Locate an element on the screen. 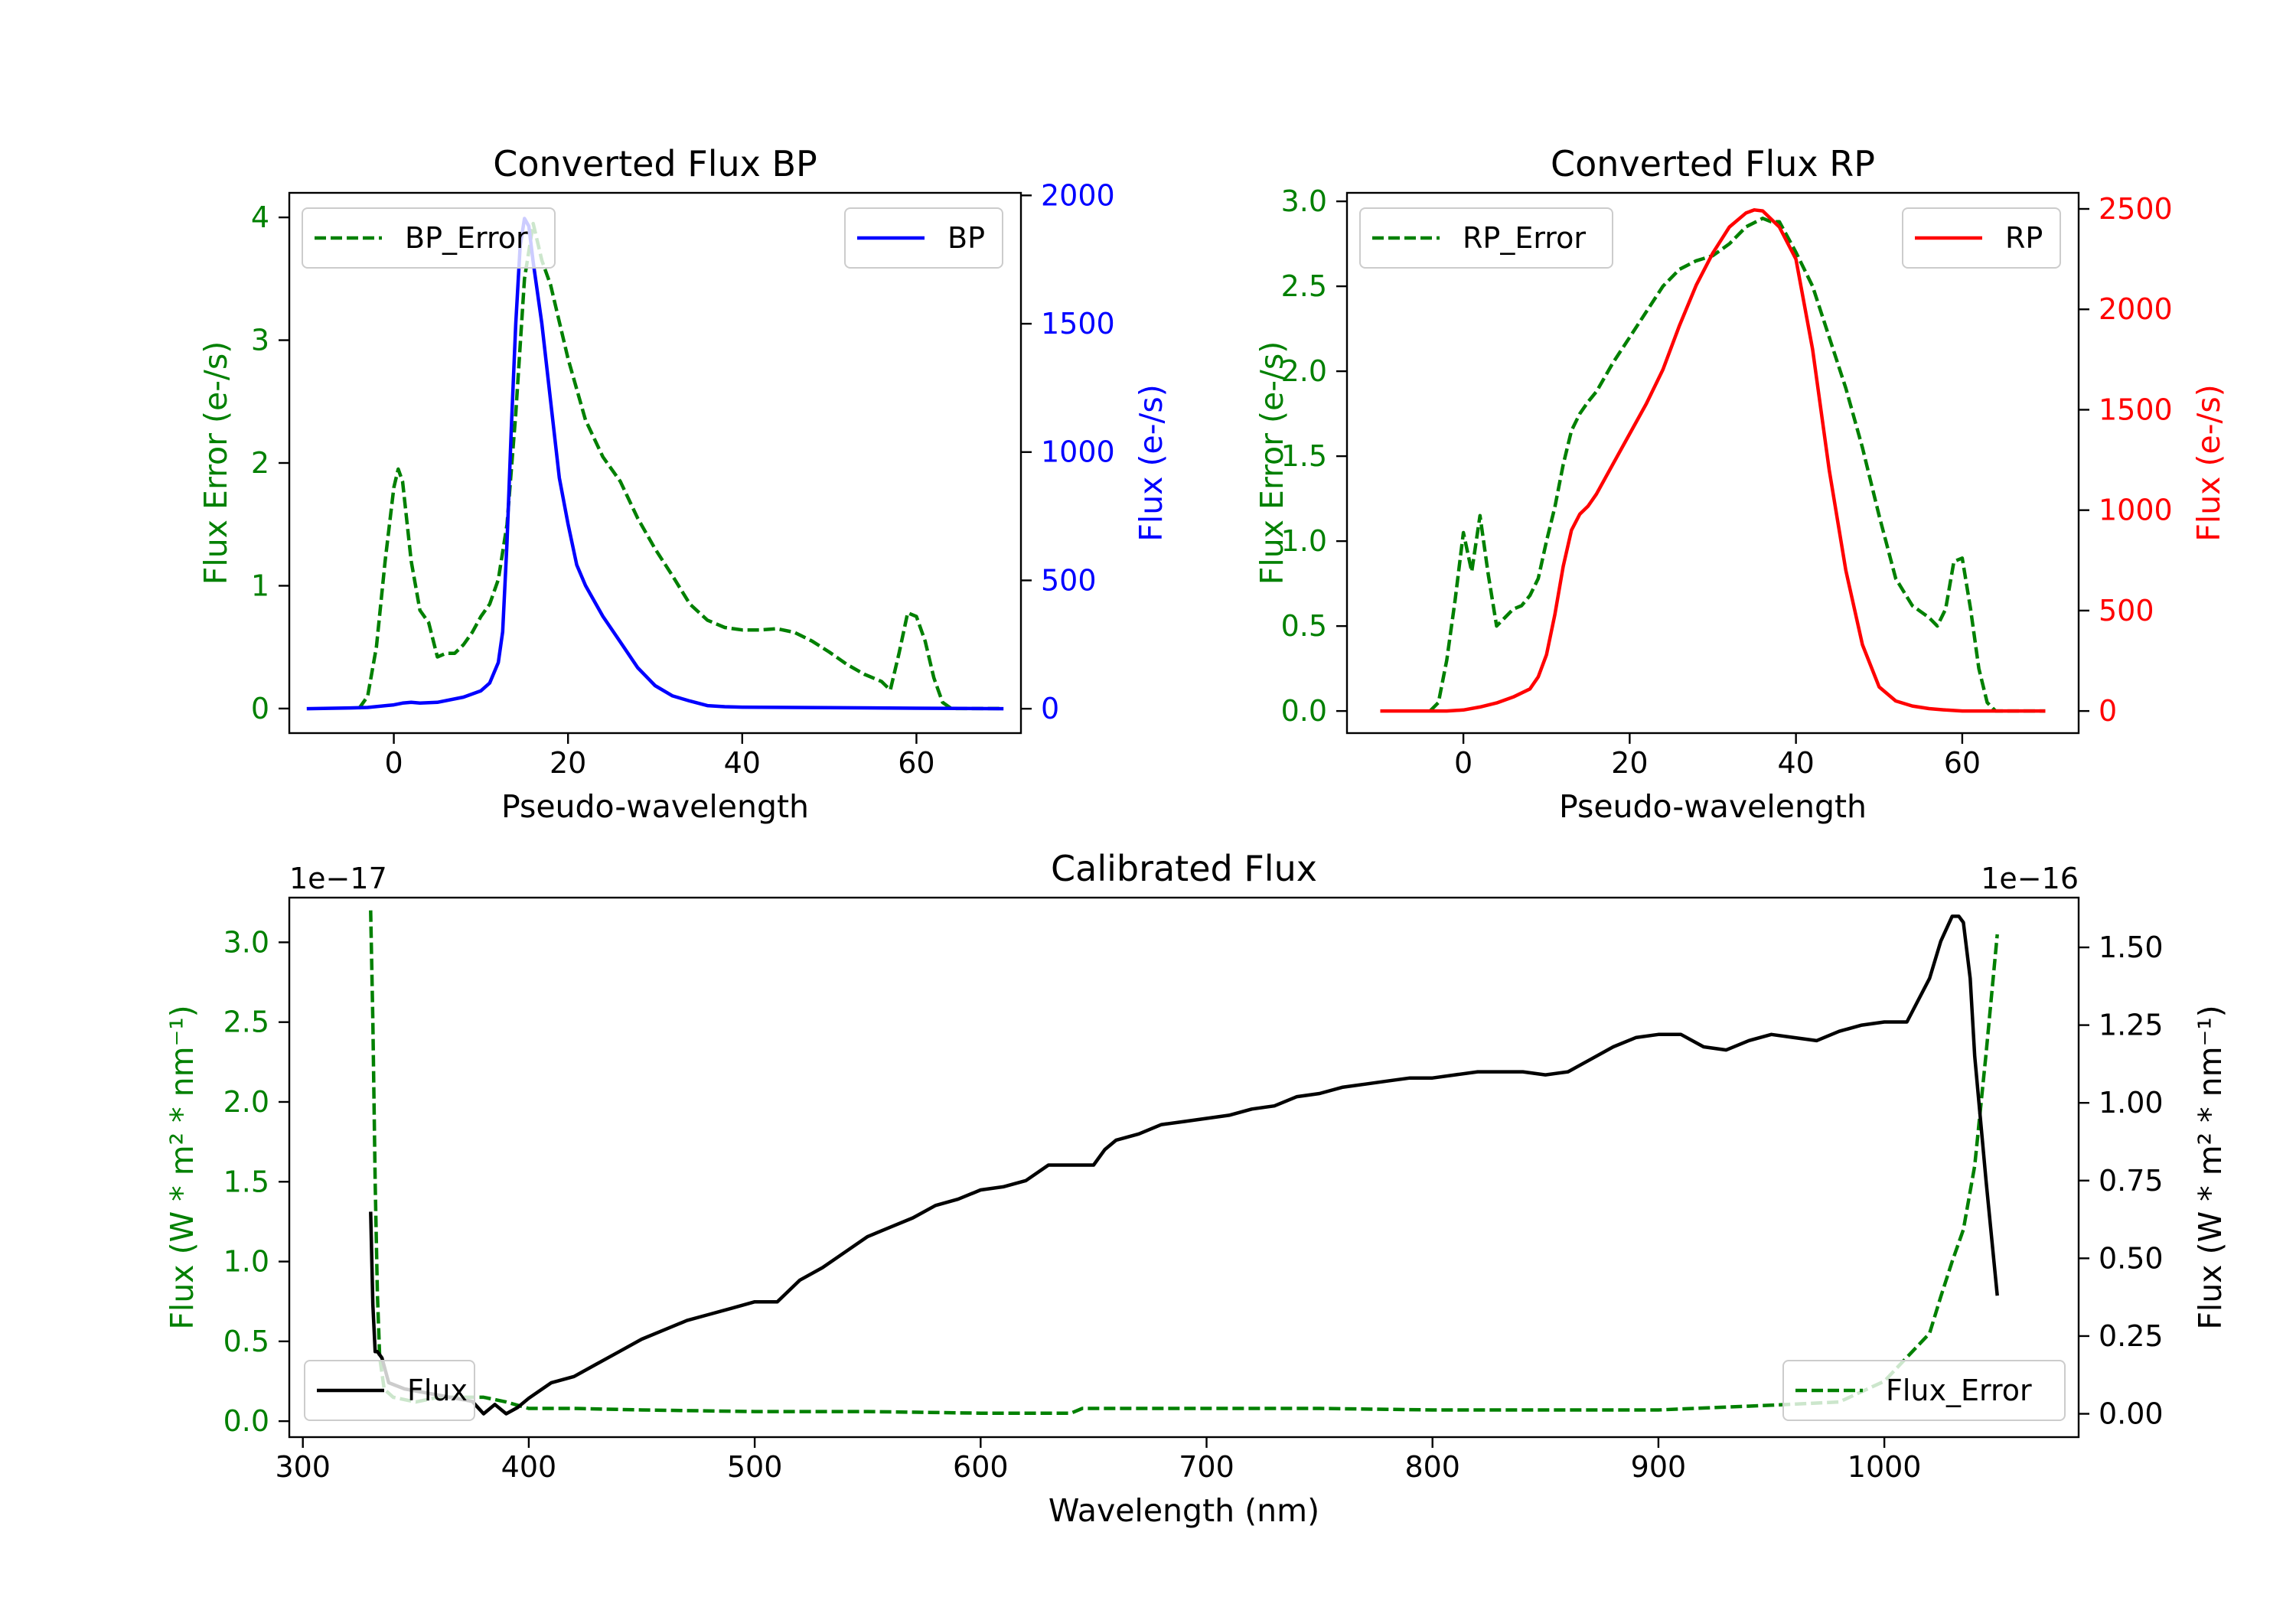 This screenshot has width=2296, height=1607. calibrated-y-right-tick-label: 1.00 is located at coordinates (2131, 1103).